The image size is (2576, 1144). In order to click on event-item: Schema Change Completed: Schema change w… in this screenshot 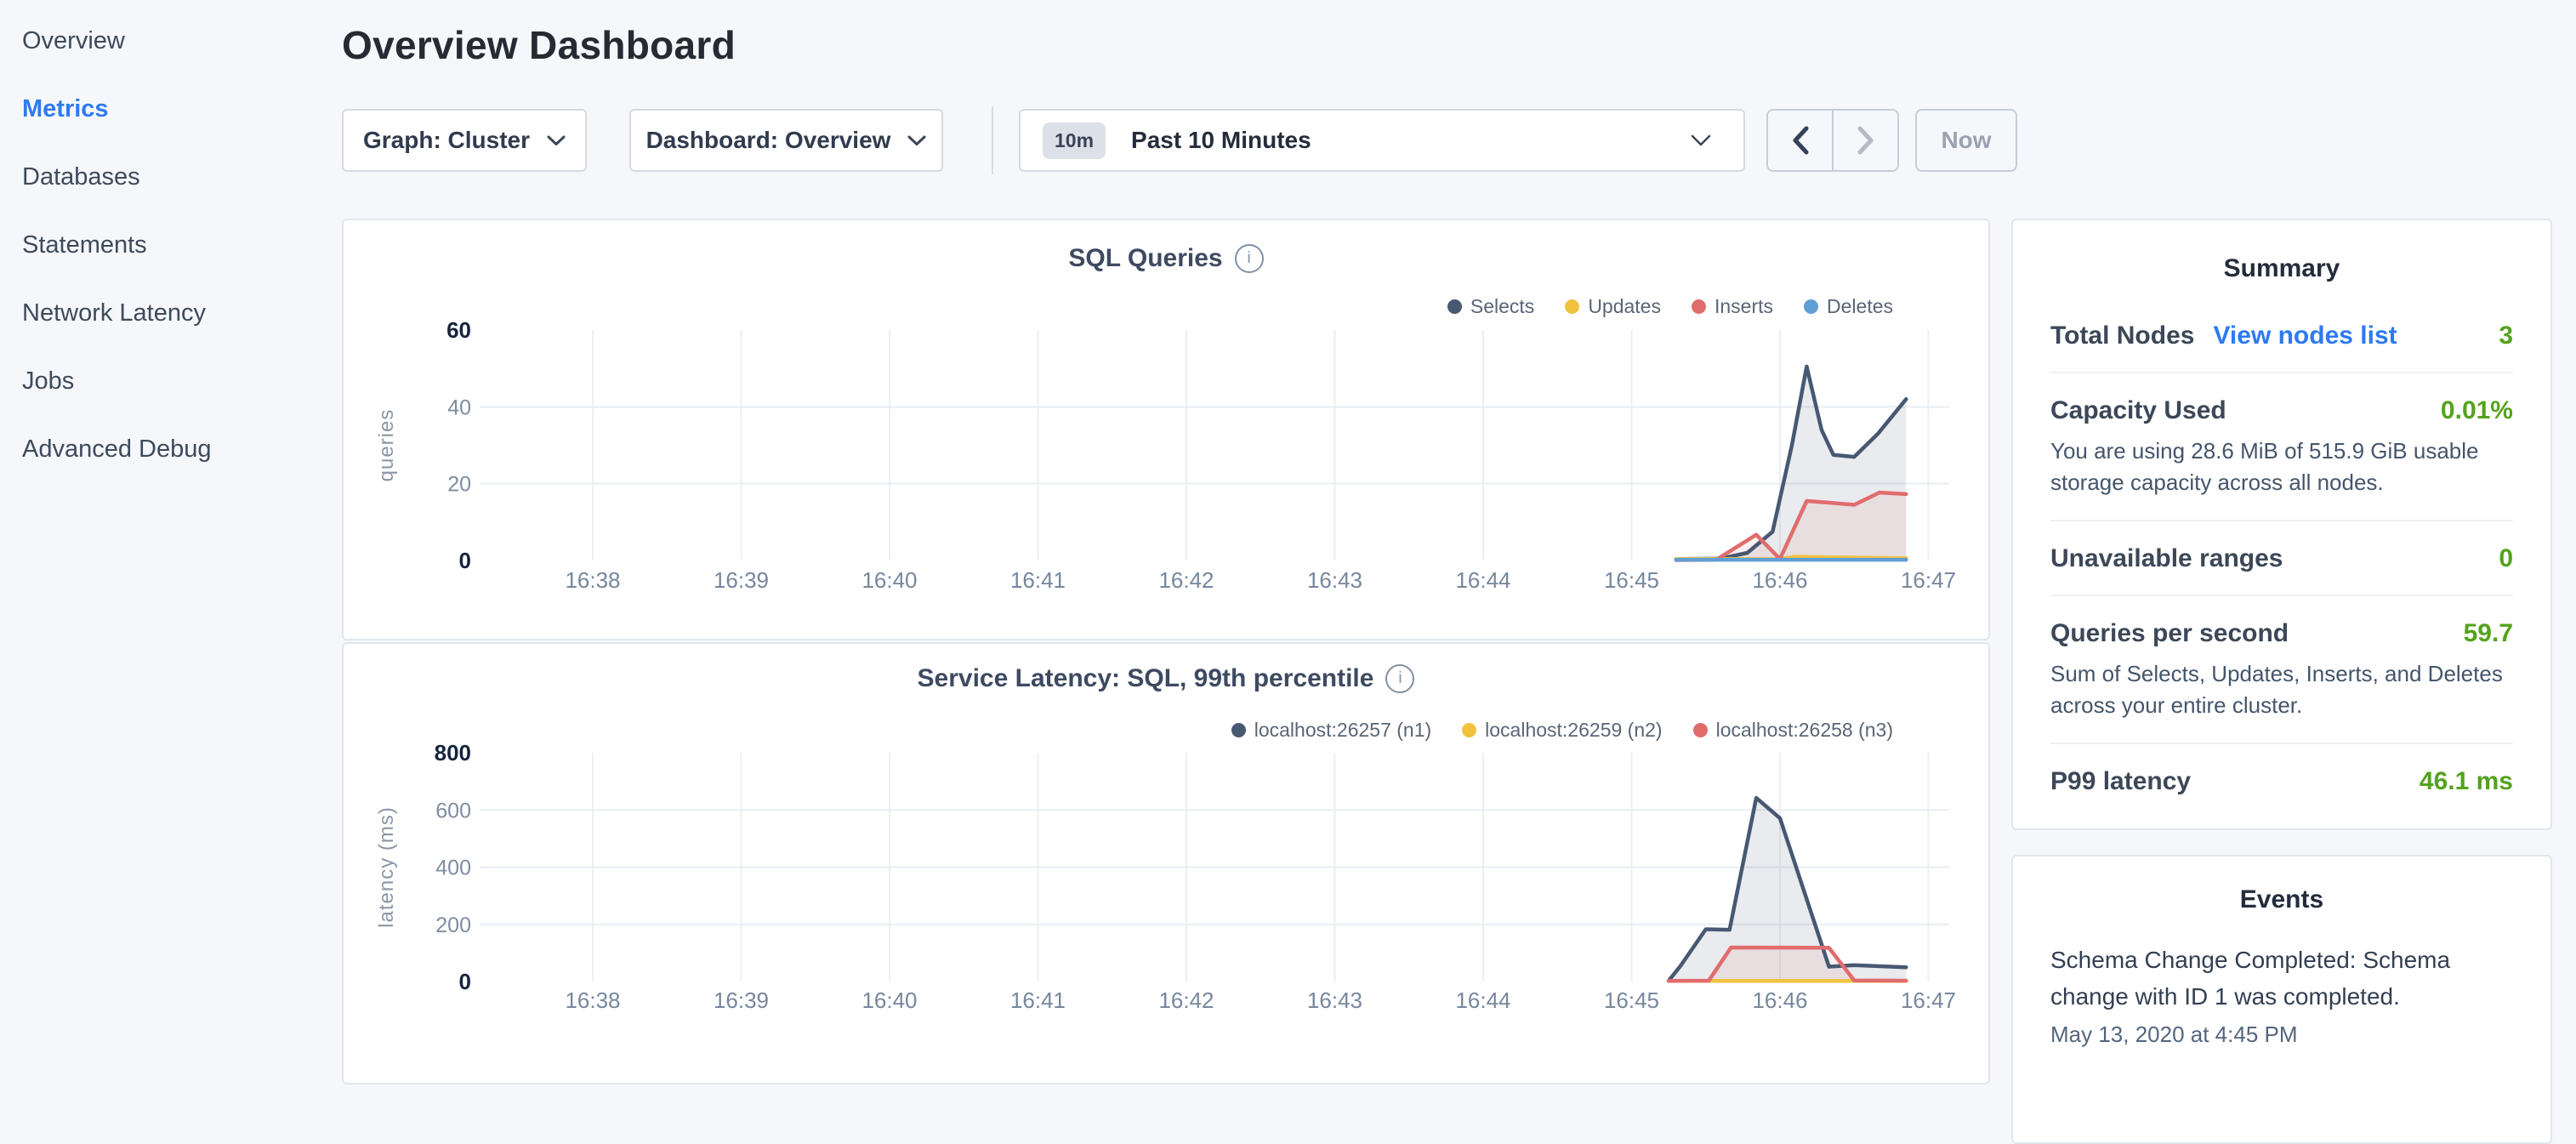, I will do `click(2281, 995)`.